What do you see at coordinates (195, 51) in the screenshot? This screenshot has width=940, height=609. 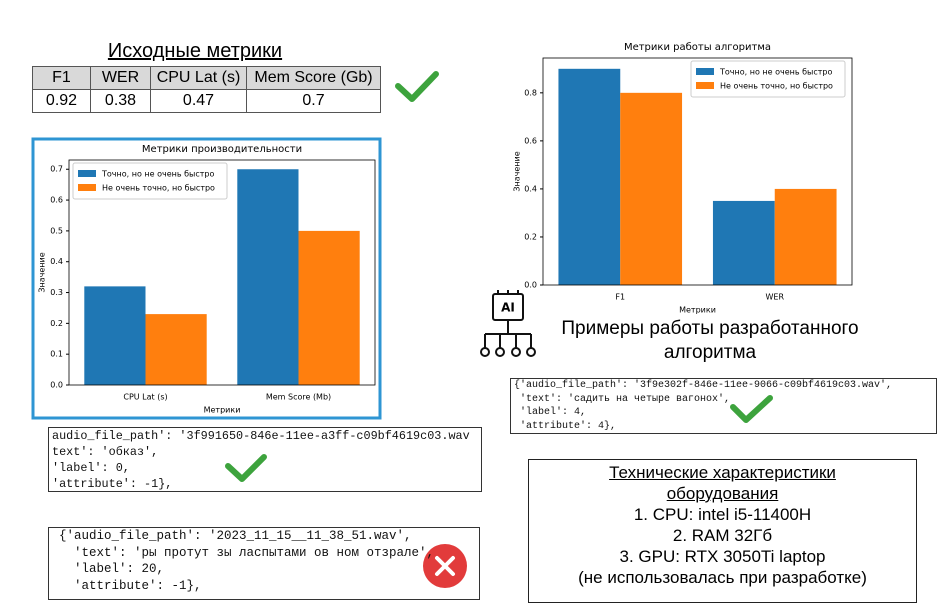 I see `table-title: Исходные метрики` at bounding box center [195, 51].